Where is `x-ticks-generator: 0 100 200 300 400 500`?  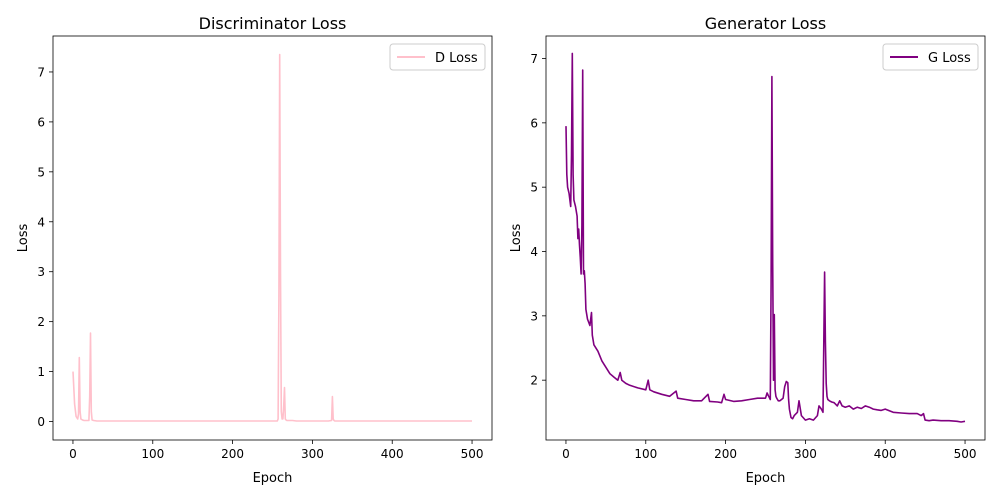
x-ticks-generator: 0 100 200 300 400 500 is located at coordinates (769, 450).